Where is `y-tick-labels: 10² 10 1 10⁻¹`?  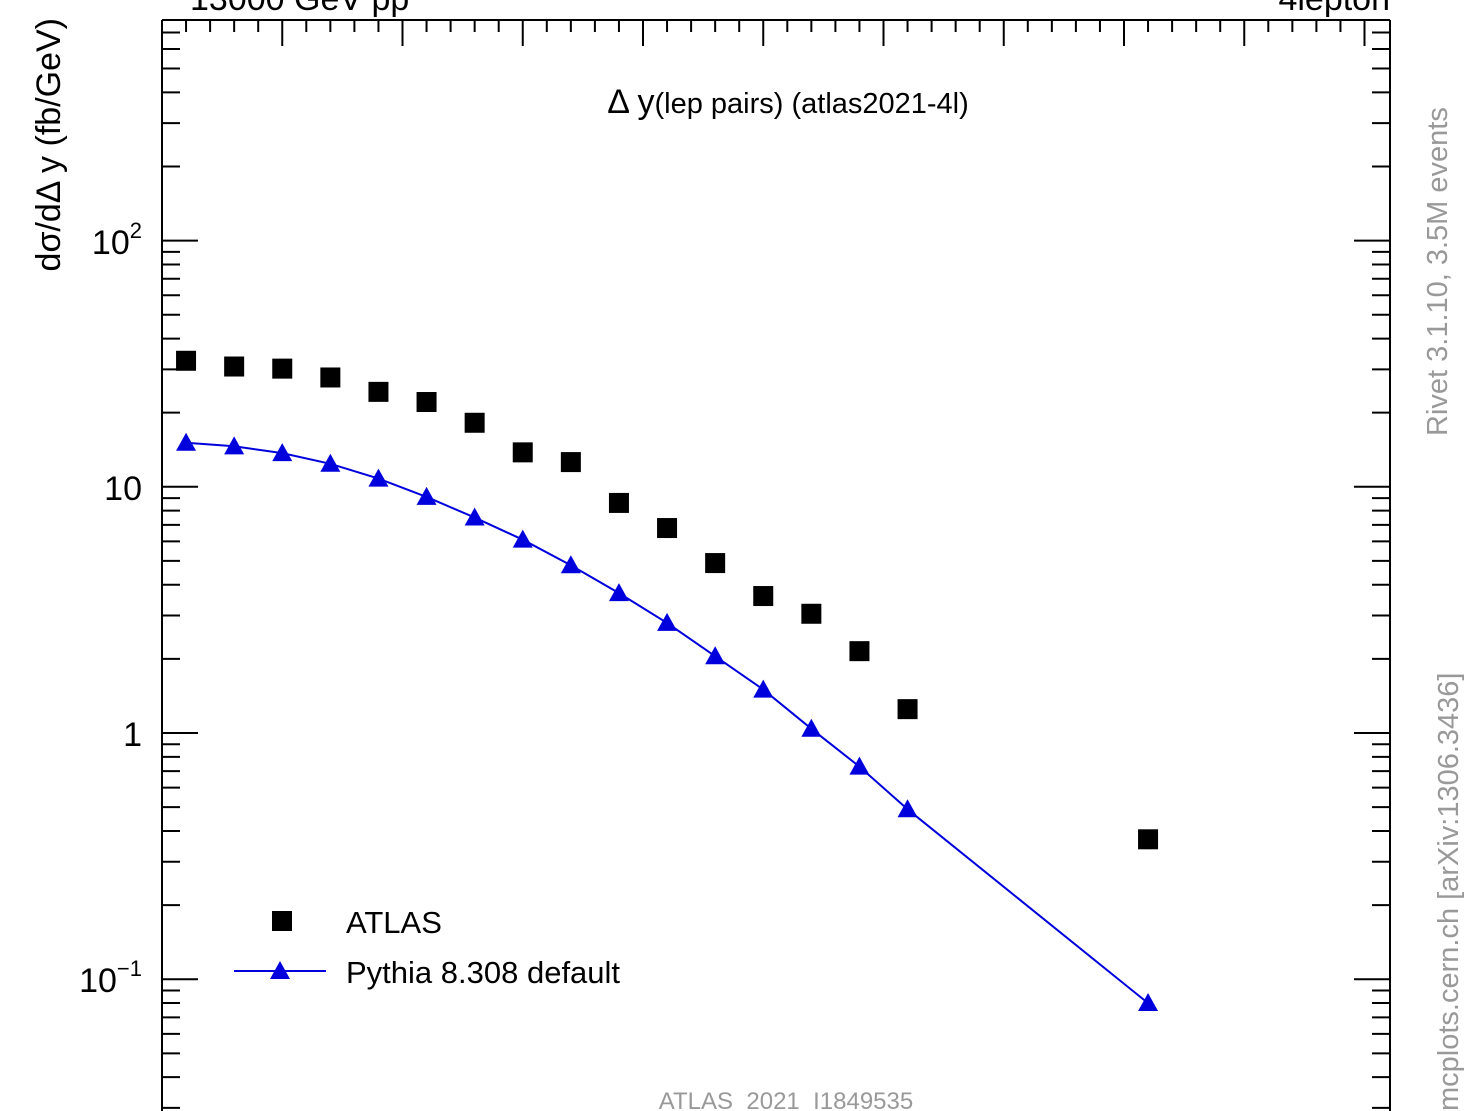 y-tick-labels: 10² 10 1 10⁻¹ is located at coordinates (110, 609).